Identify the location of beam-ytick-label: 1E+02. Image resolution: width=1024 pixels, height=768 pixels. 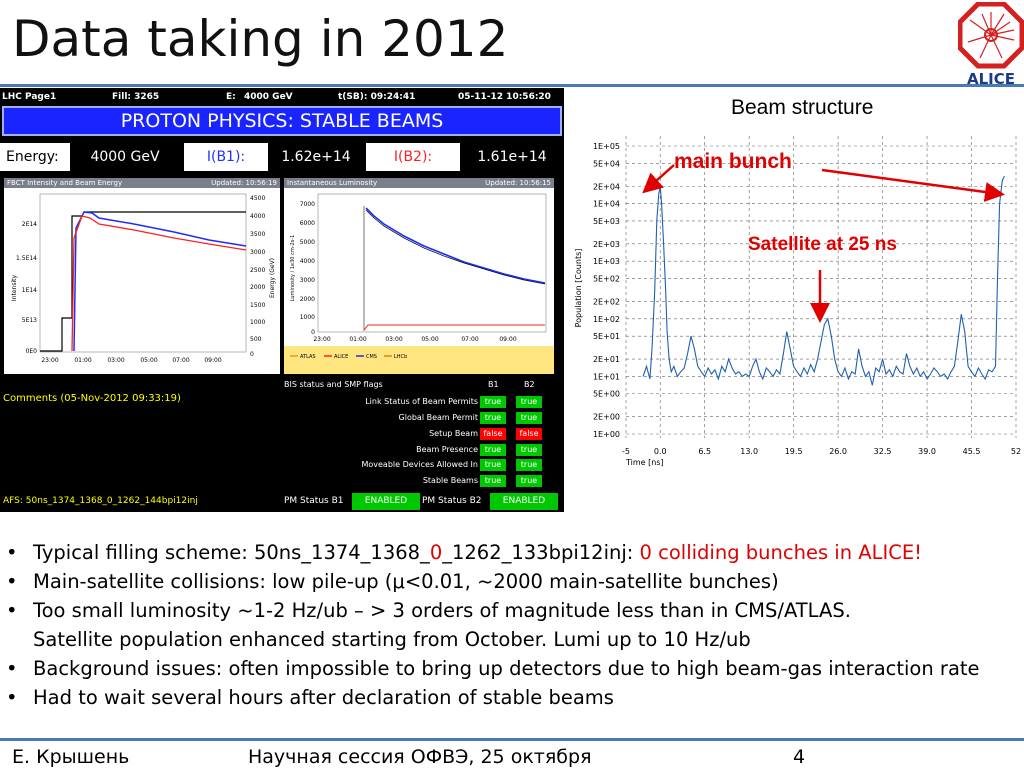
(606, 319).